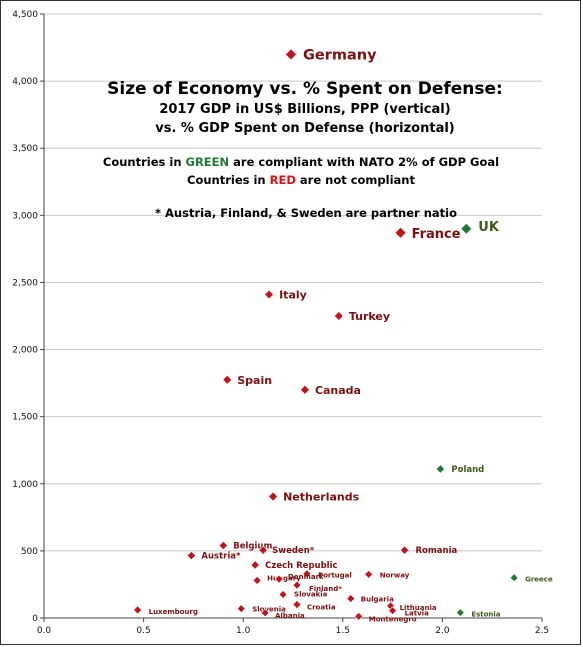  I want to click on point-austria, so click(191, 555).